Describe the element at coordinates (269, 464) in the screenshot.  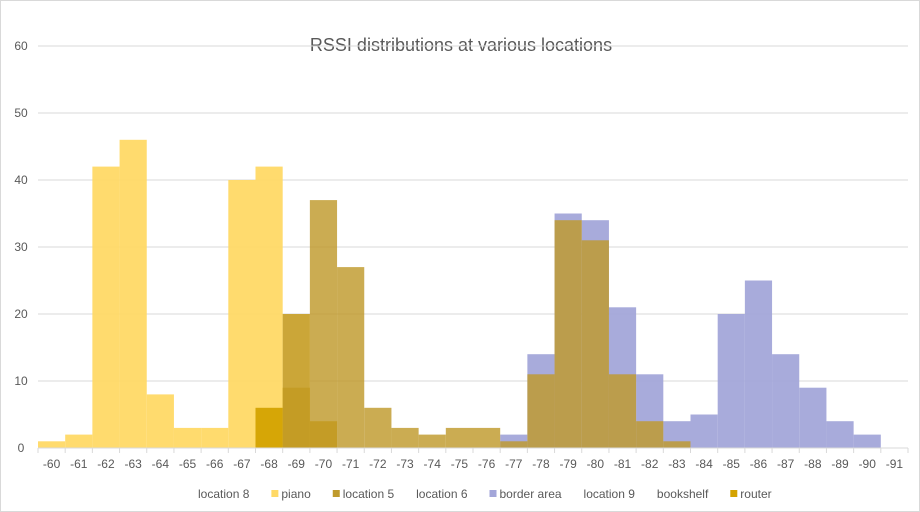
I see `x-tick-label: -68` at that location.